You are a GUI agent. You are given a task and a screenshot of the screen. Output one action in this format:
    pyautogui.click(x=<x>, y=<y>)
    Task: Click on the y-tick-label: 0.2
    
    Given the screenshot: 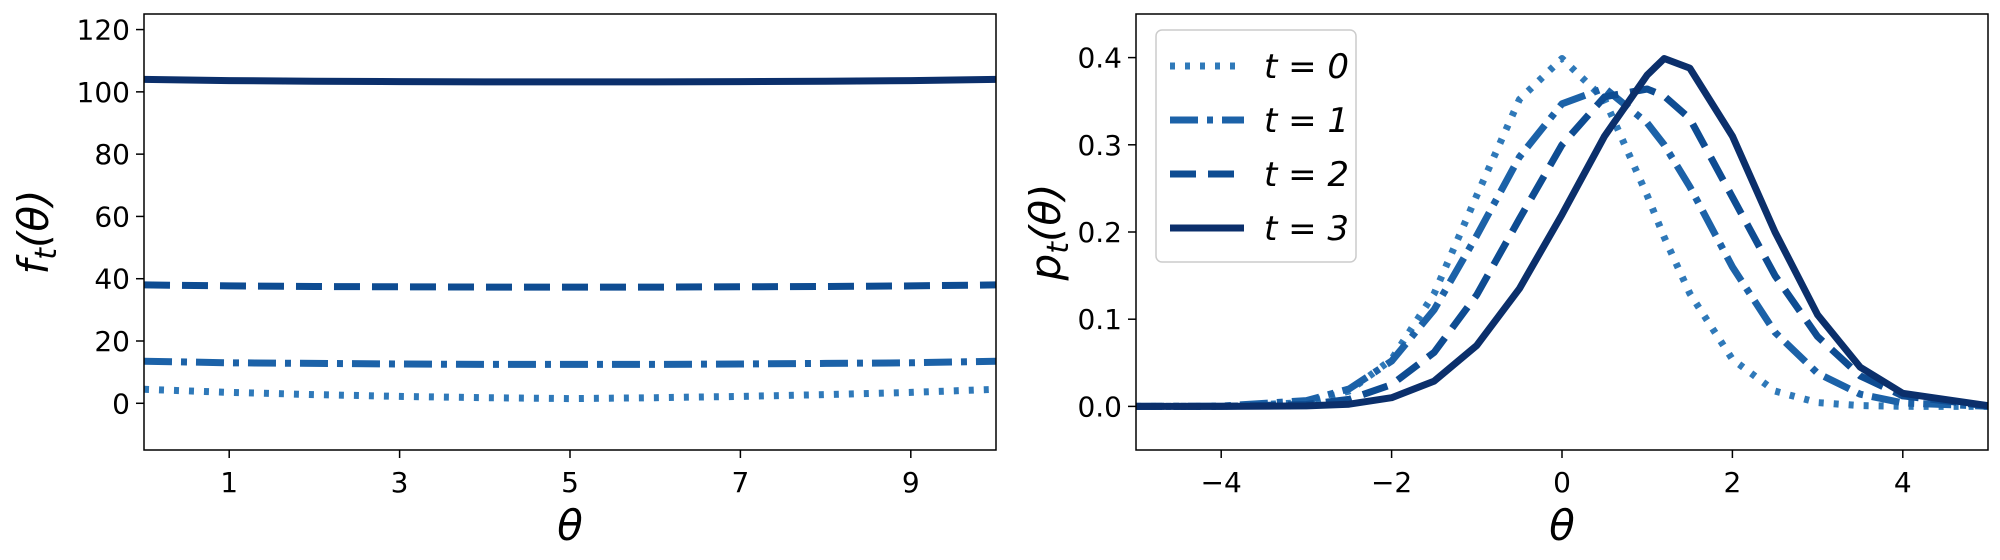 What is the action you would take?
    pyautogui.click(x=1099, y=232)
    